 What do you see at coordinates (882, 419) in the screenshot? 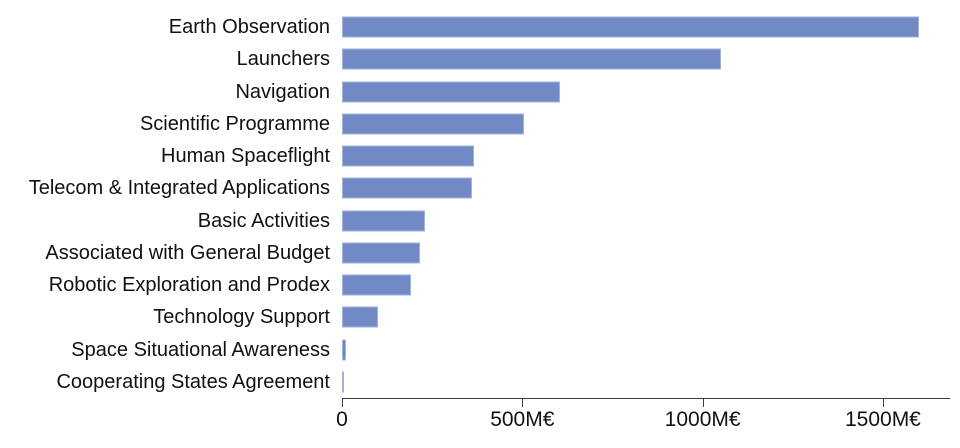
I see `x-axis-tick-label: 1500M€` at bounding box center [882, 419].